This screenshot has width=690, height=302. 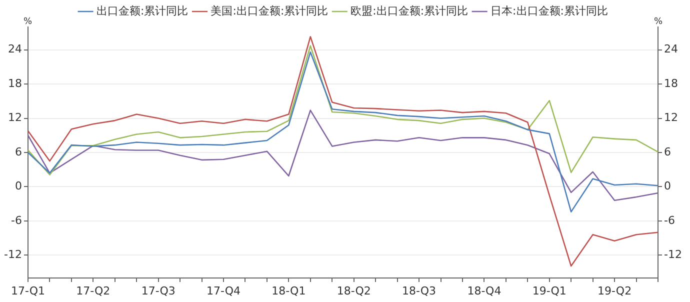 I want to click on y2-tick-label: -6, so click(x=669, y=220).